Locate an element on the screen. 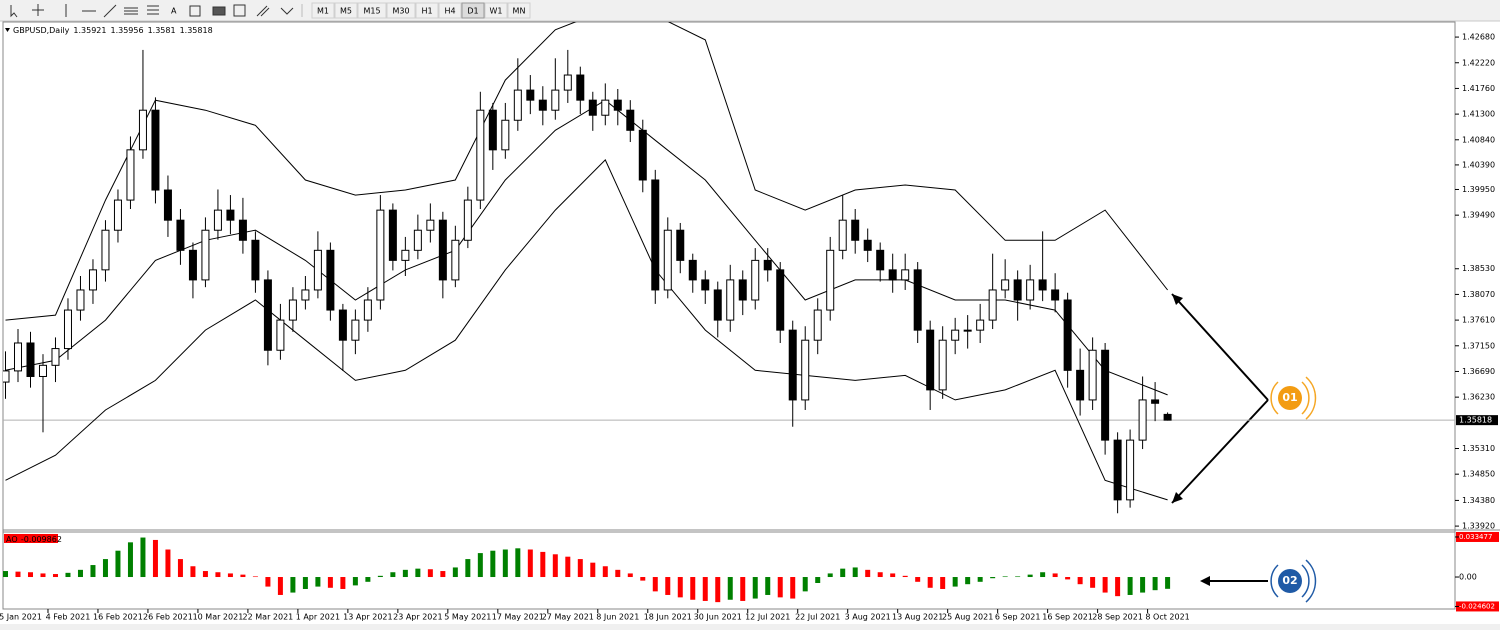  y-tick-label: 1.38530 is located at coordinates (1478, 268).